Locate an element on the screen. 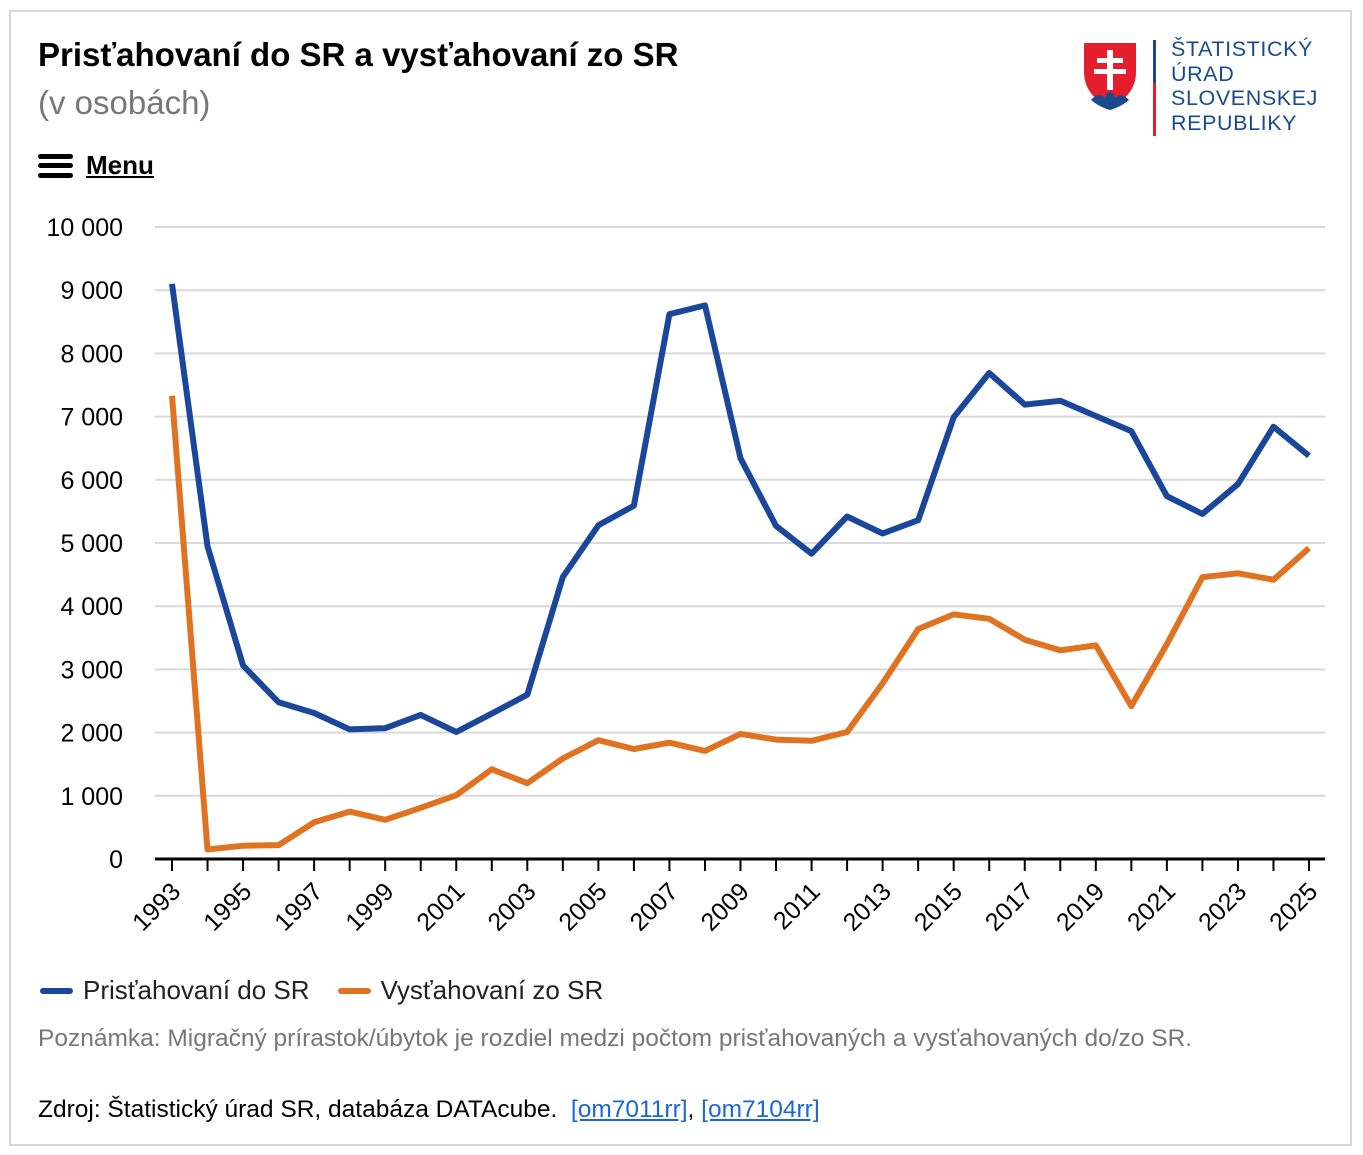 This screenshot has width=1363, height=1155. x-tick-label: 1993 is located at coordinates (156, 906).